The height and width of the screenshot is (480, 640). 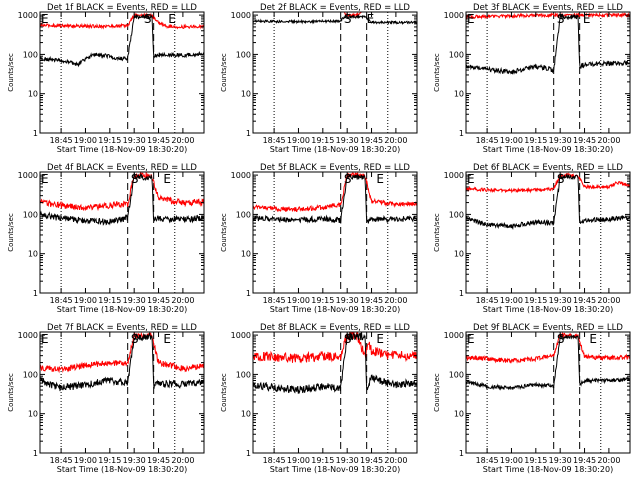 I want to click on chart-title: Det 4f BLACK = Events, RED = LLD, so click(x=122, y=168).